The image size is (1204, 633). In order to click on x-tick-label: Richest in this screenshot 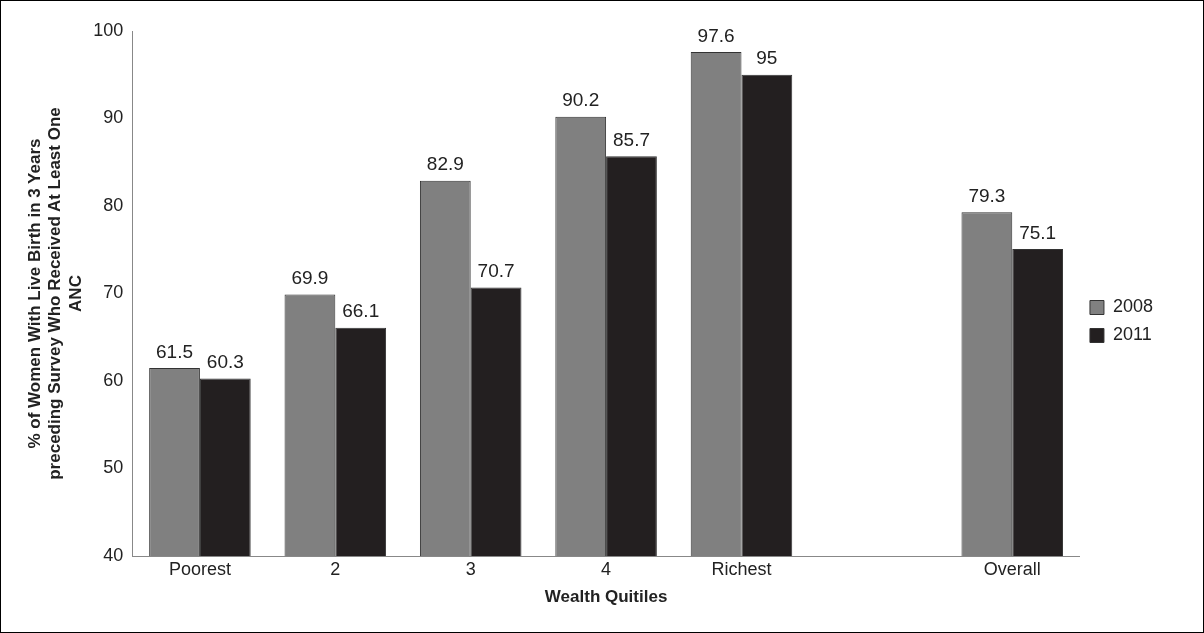, I will do `click(741, 568)`.